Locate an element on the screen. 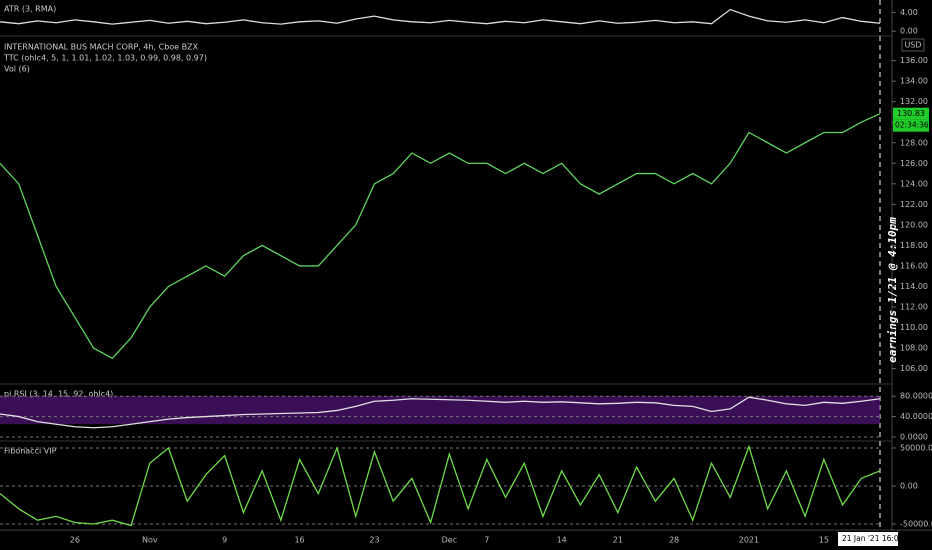 Image resolution: width=932 pixels, height=550 pixels. pane-title: Fibonacci VIP is located at coordinates (30, 451).